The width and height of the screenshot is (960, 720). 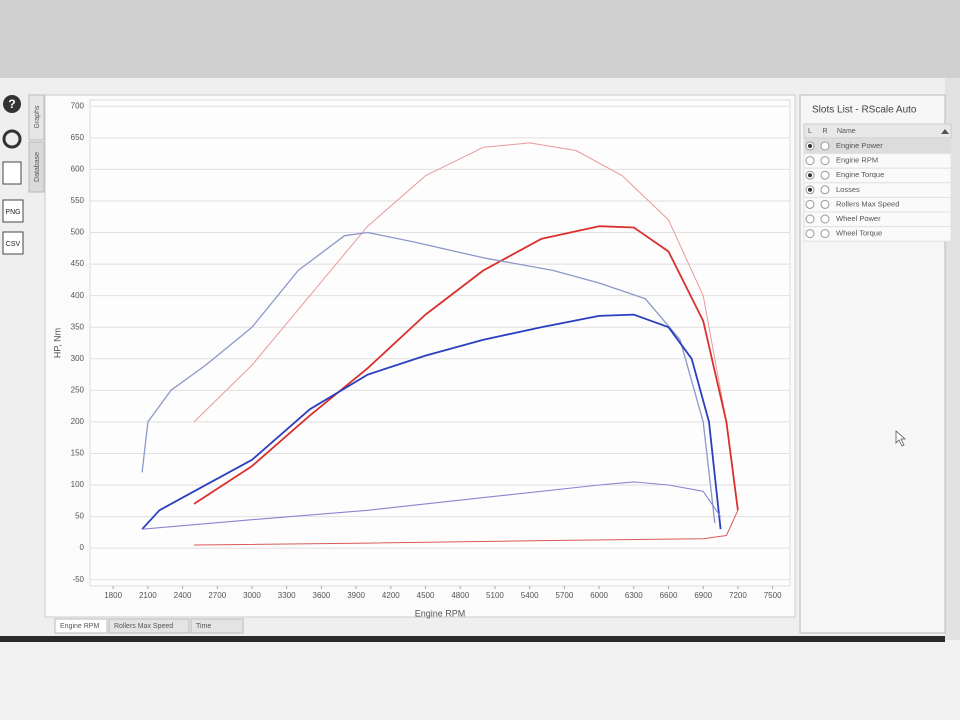 I want to click on x-tick-label: 5400, so click(x=530, y=595).